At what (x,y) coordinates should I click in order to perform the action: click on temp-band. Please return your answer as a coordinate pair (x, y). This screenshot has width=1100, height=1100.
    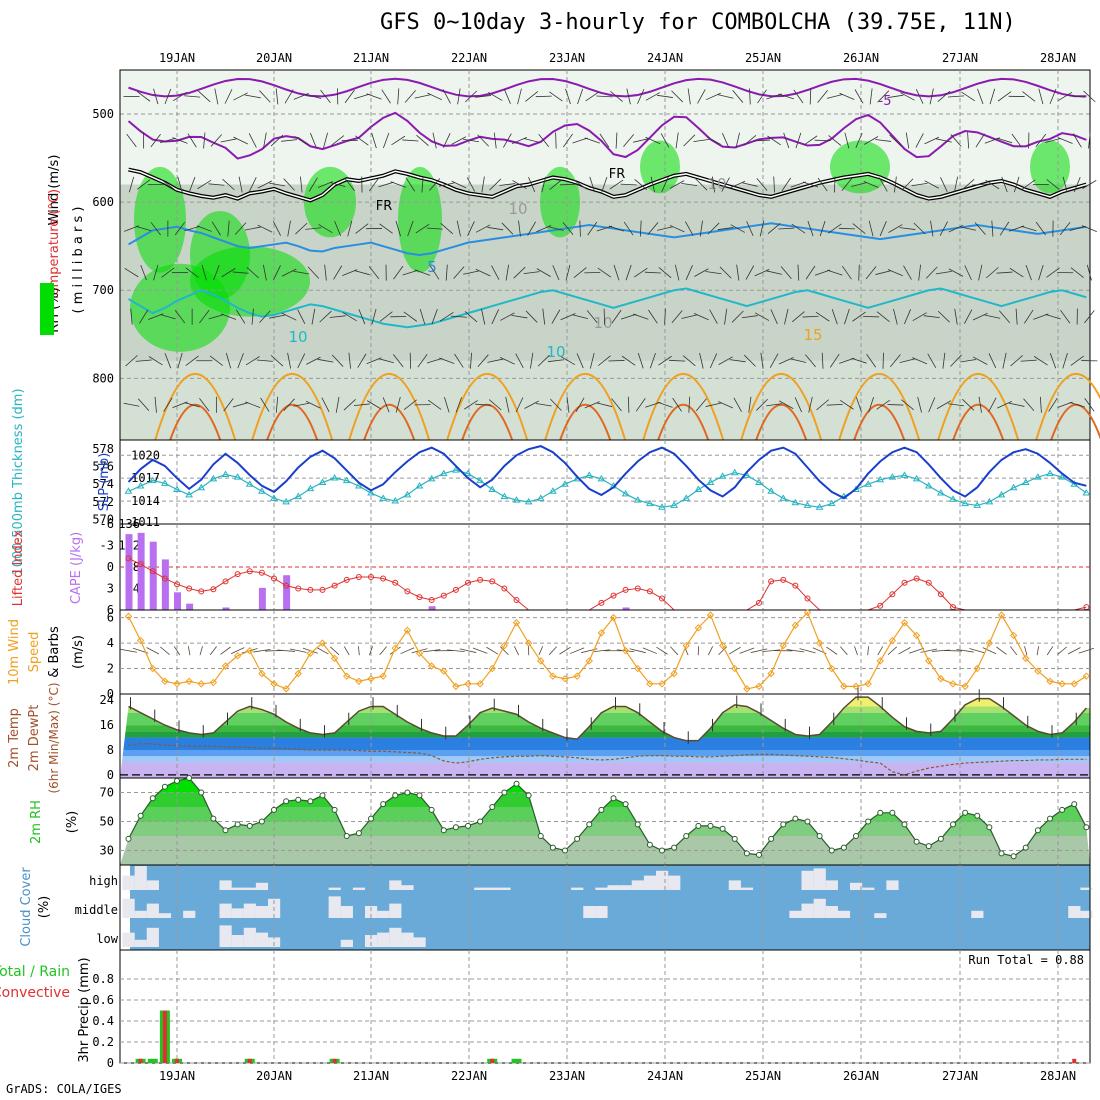
    Looking at the image, I should click on (605, 770).